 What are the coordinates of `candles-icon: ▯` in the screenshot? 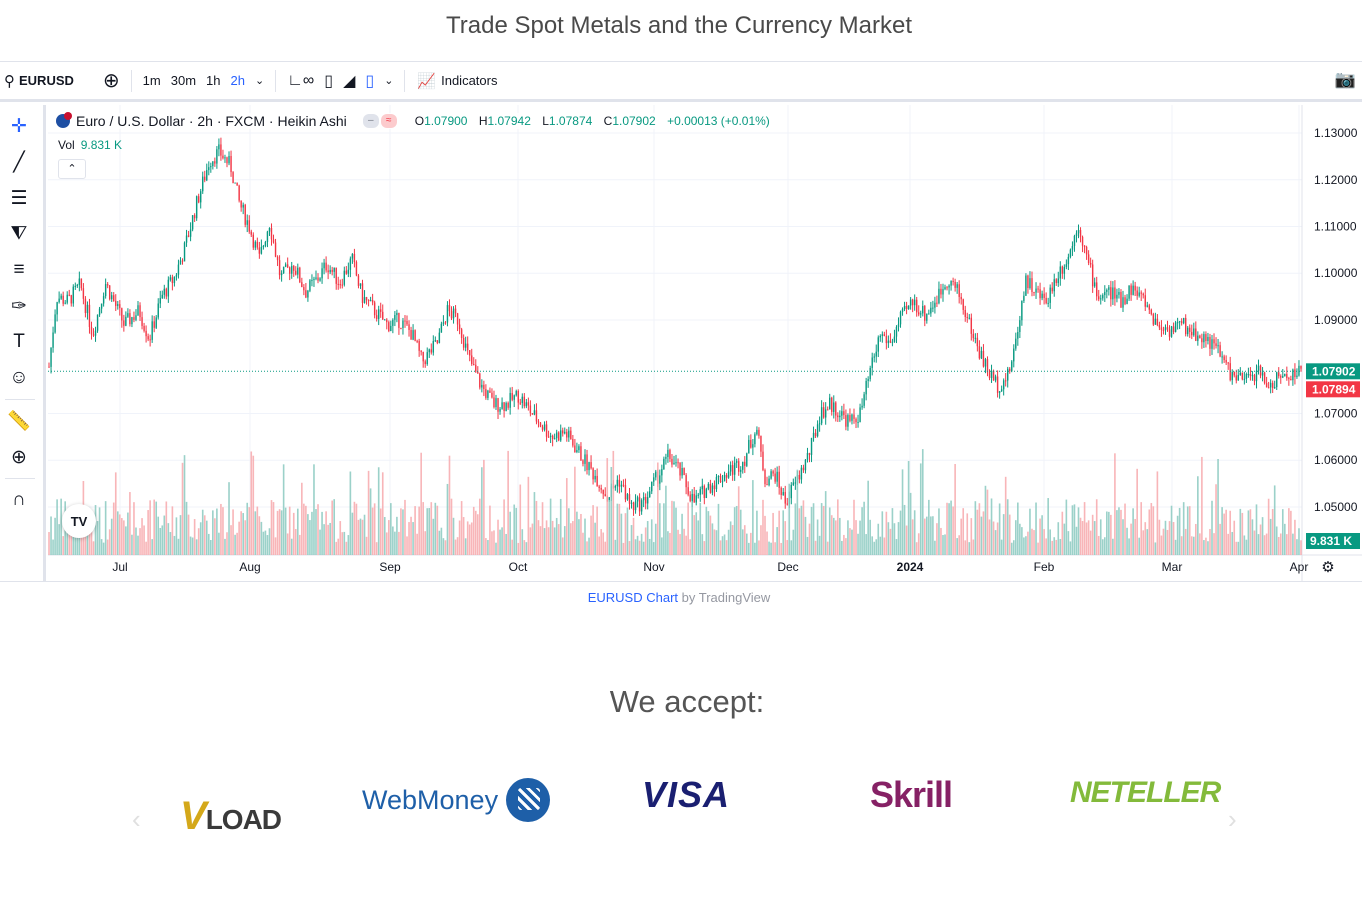 It's located at (329, 81).